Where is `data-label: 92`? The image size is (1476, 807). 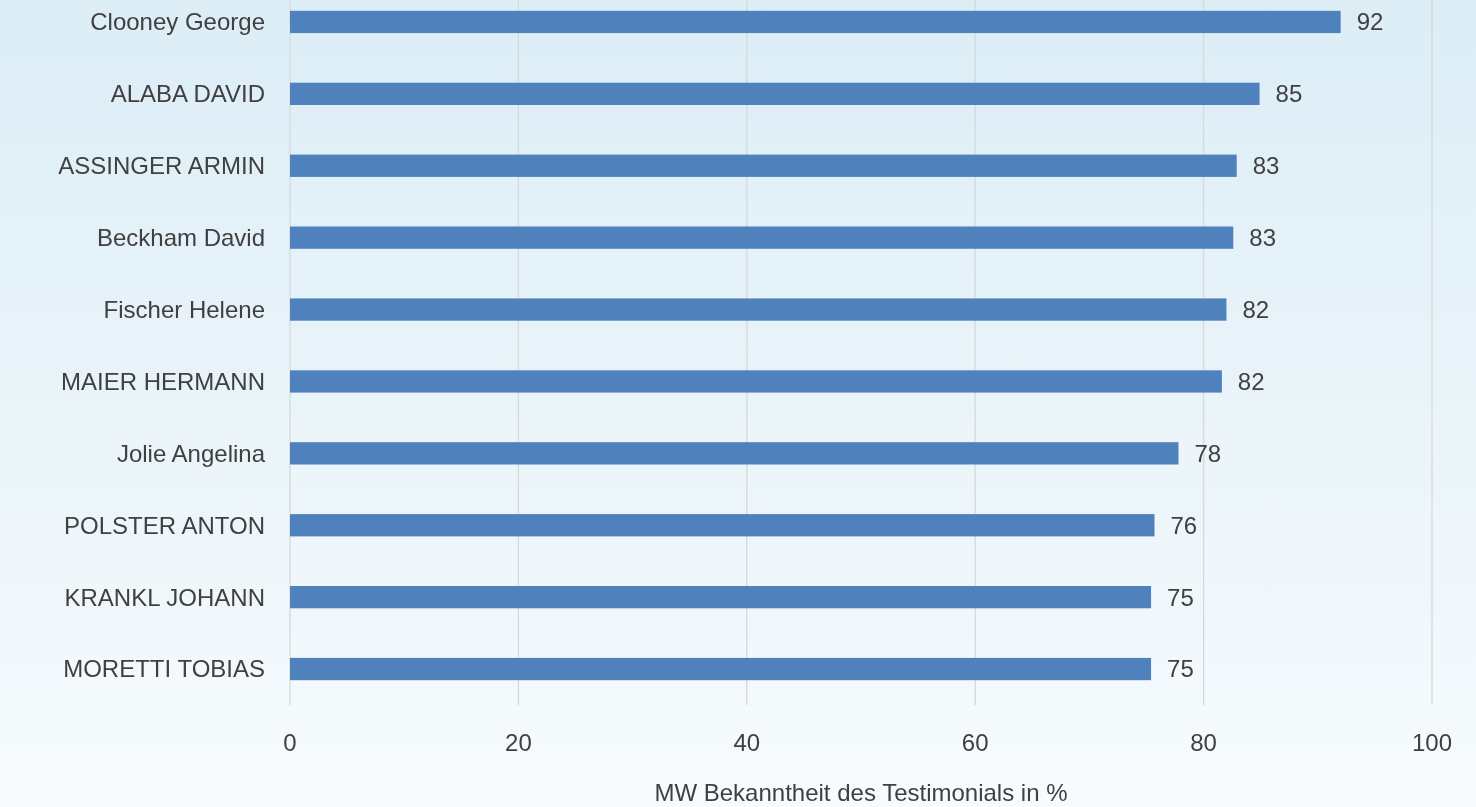 data-label: 92 is located at coordinates (1370, 22).